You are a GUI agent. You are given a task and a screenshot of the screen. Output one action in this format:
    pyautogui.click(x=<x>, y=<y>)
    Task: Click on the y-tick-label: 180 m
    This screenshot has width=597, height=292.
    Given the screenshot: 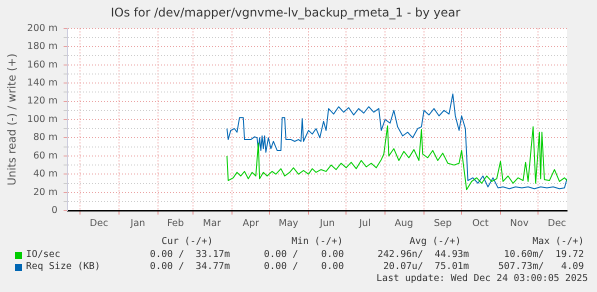 What is the action you would take?
    pyautogui.click(x=42, y=46)
    